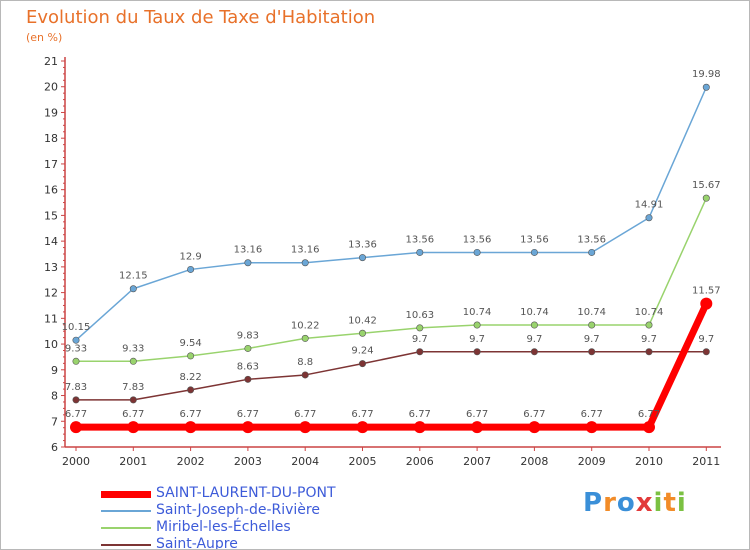 Image resolution: width=750 pixels, height=550 pixels. Describe the element at coordinates (248, 461) in the screenshot. I see `x-tick-label: 2003` at that location.